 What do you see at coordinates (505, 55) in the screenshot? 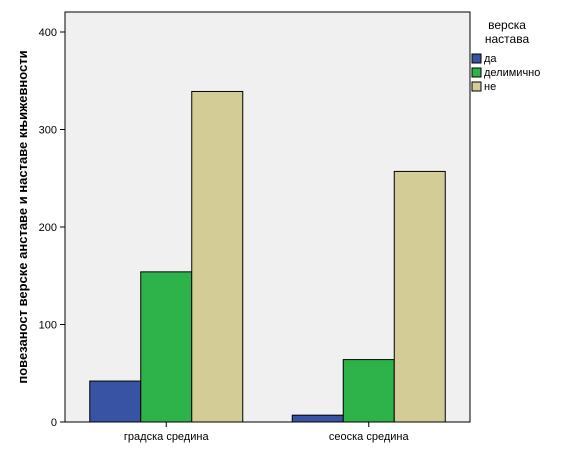
I see `legend: верска настава да делимично не` at bounding box center [505, 55].